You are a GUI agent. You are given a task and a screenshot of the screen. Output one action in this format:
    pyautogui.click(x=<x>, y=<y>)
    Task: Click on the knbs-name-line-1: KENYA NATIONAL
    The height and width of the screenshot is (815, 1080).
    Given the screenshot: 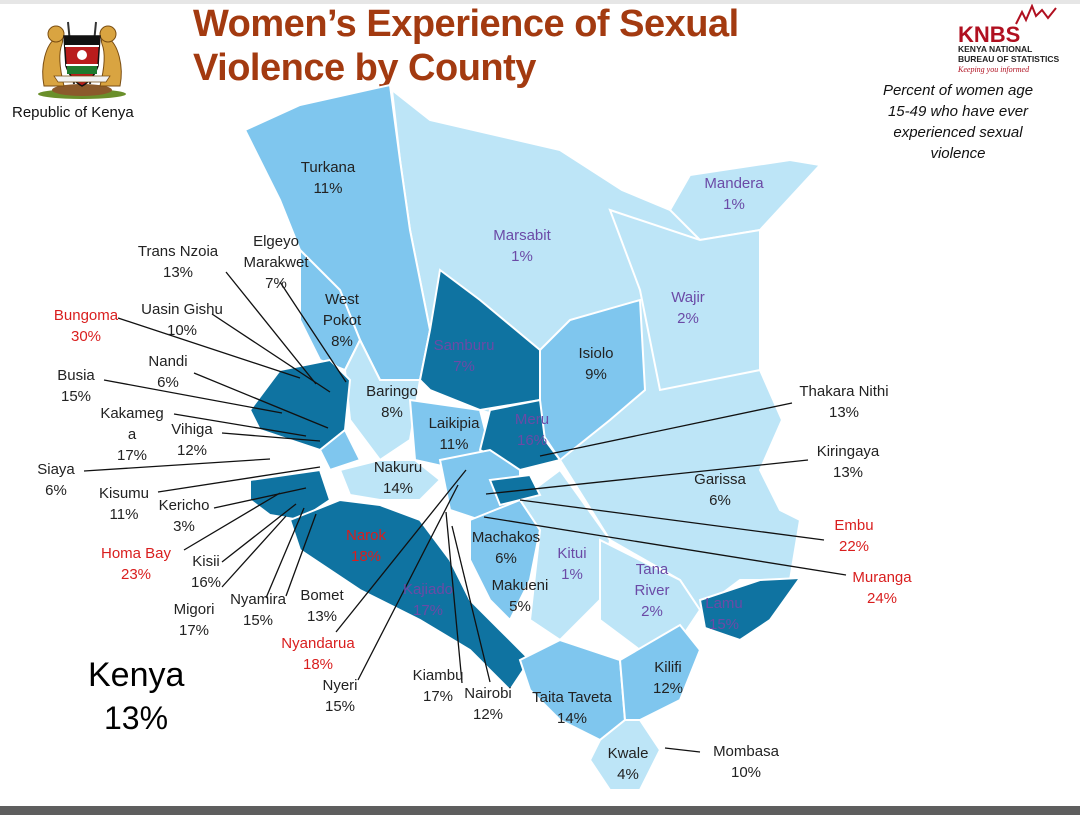 What is the action you would take?
    pyautogui.click(x=995, y=49)
    